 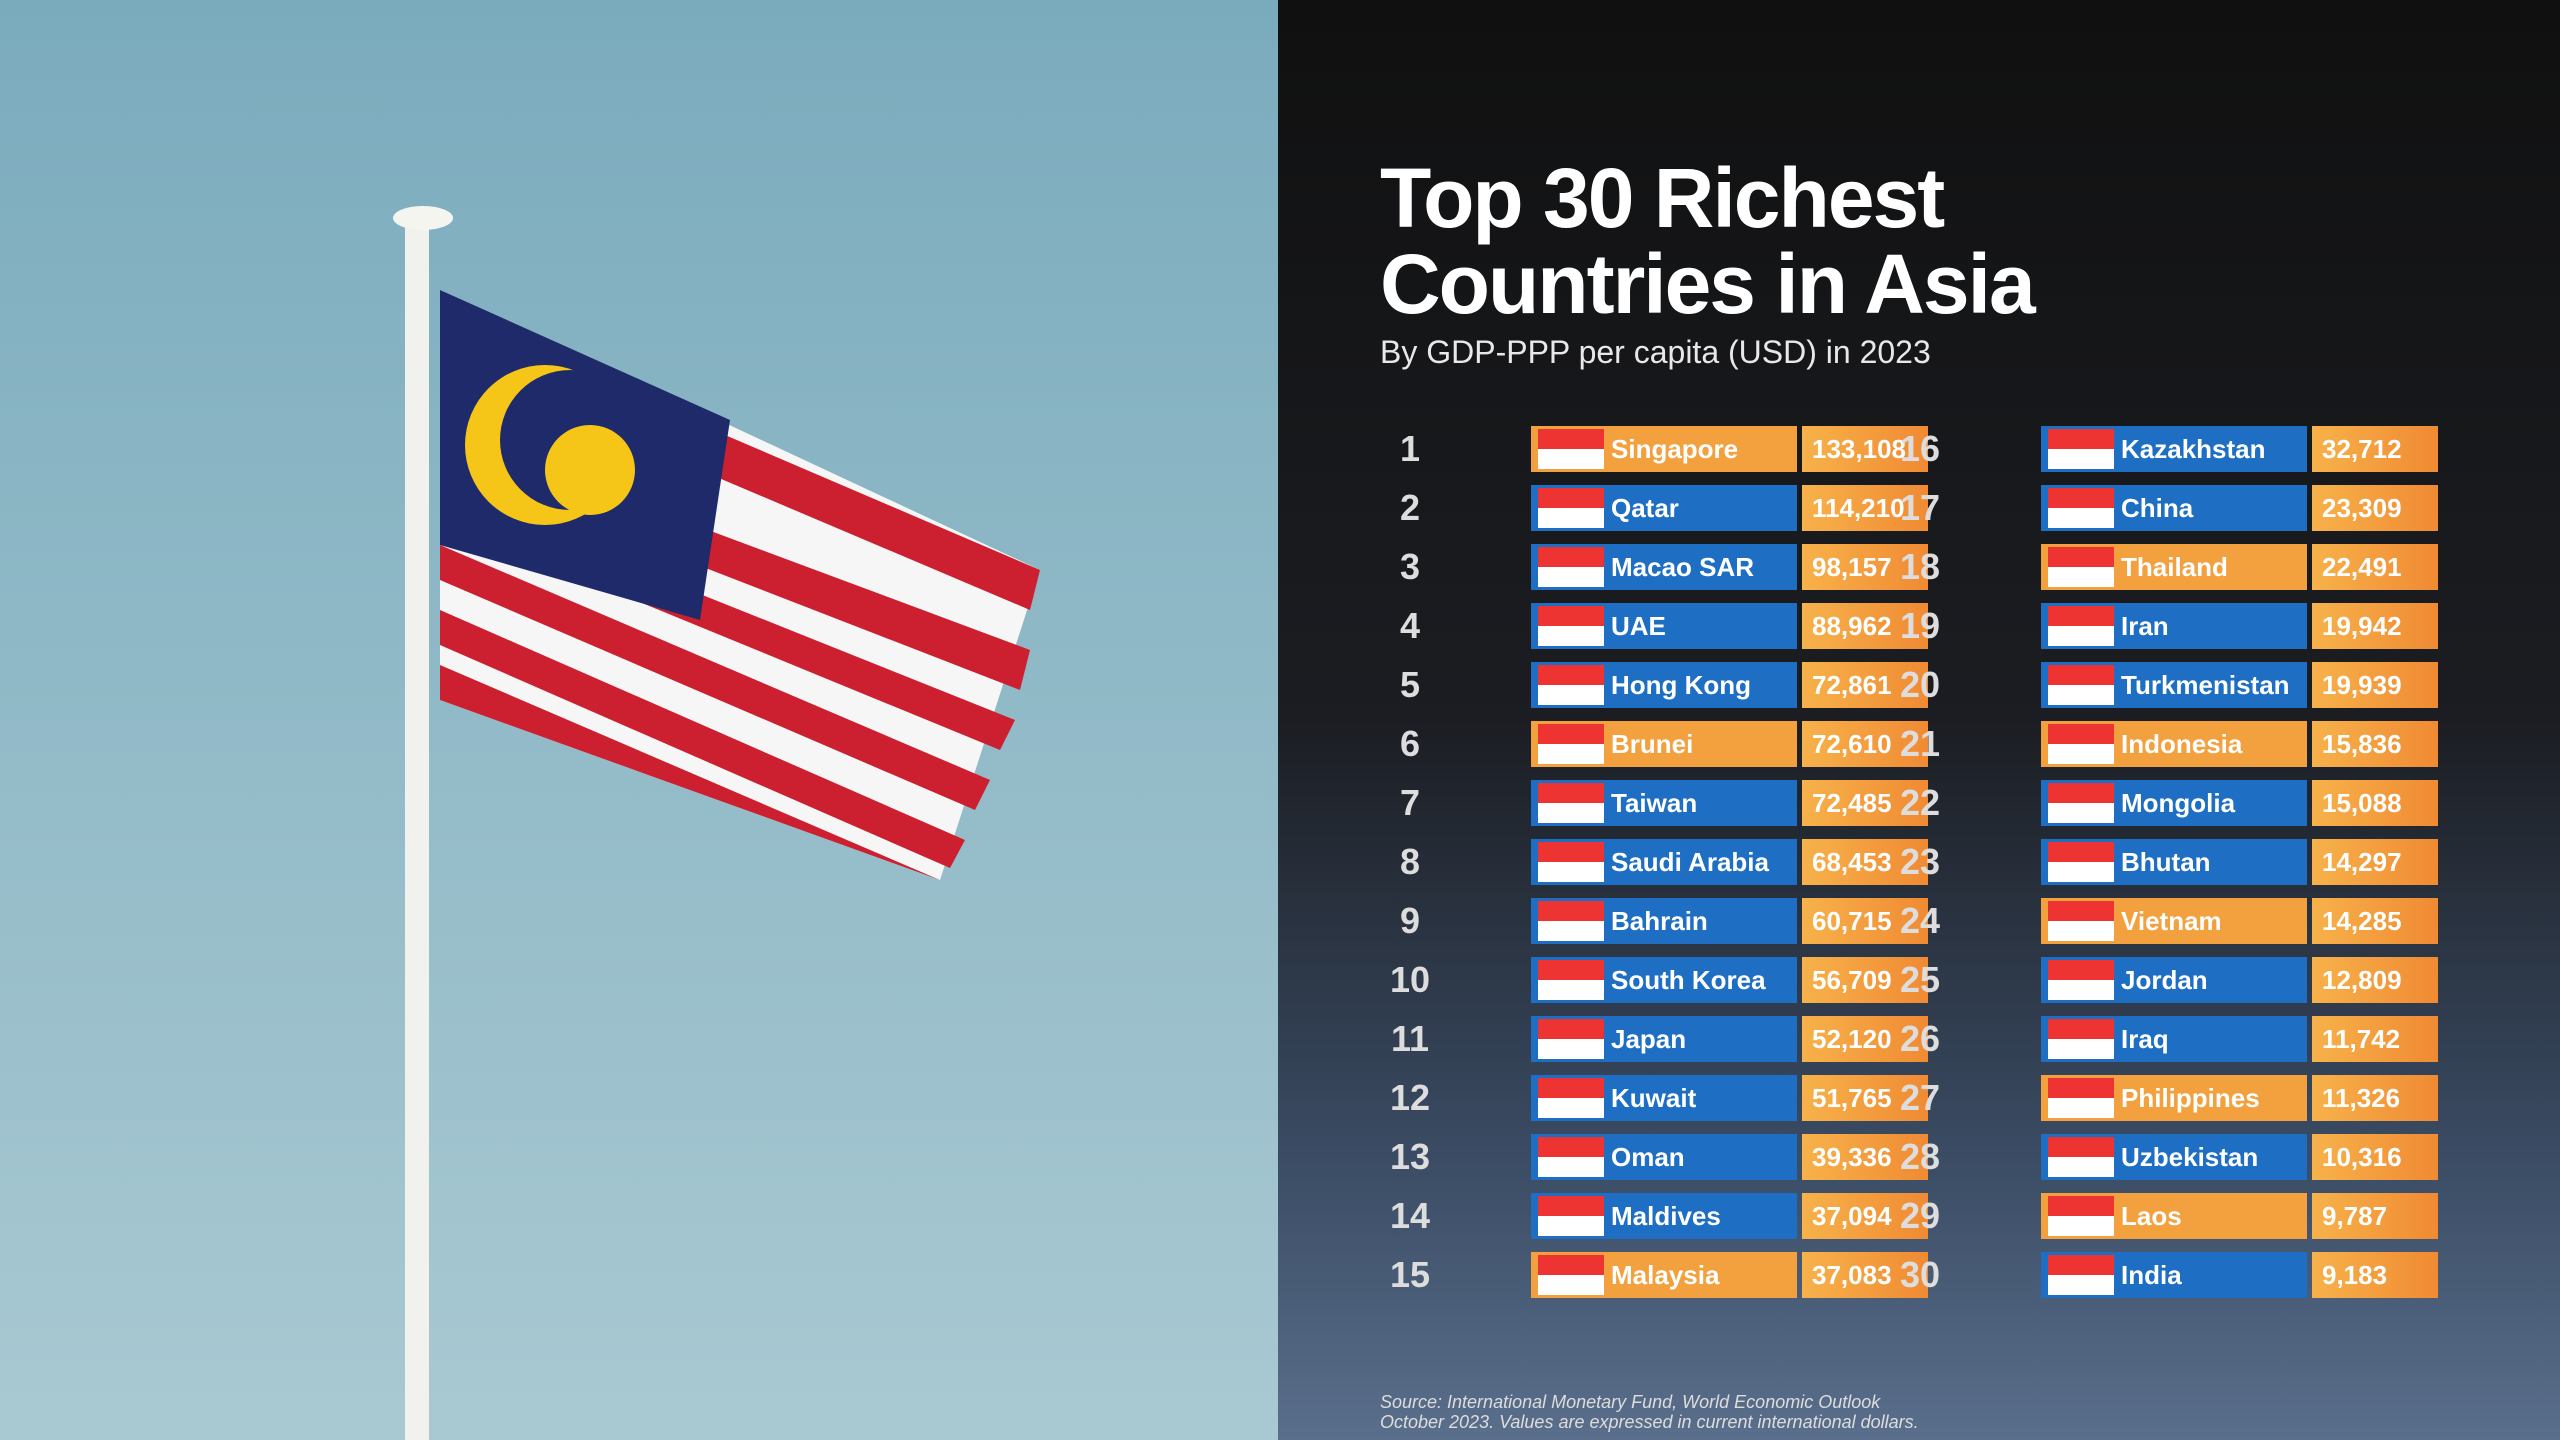 What do you see at coordinates (1920, 1156) in the screenshot?
I see `rank: 28` at bounding box center [1920, 1156].